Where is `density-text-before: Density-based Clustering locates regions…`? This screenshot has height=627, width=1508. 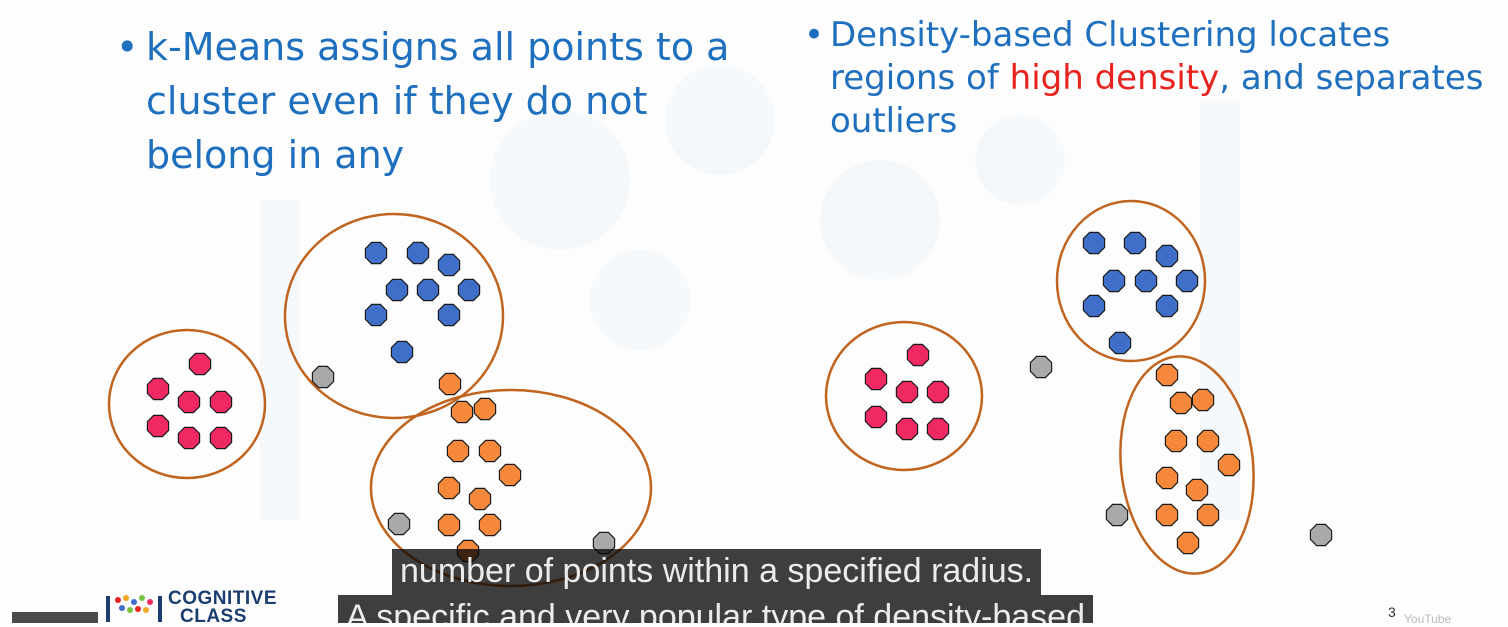
density-text-before: Density-based Clustering locates regions… is located at coordinates (1110, 56).